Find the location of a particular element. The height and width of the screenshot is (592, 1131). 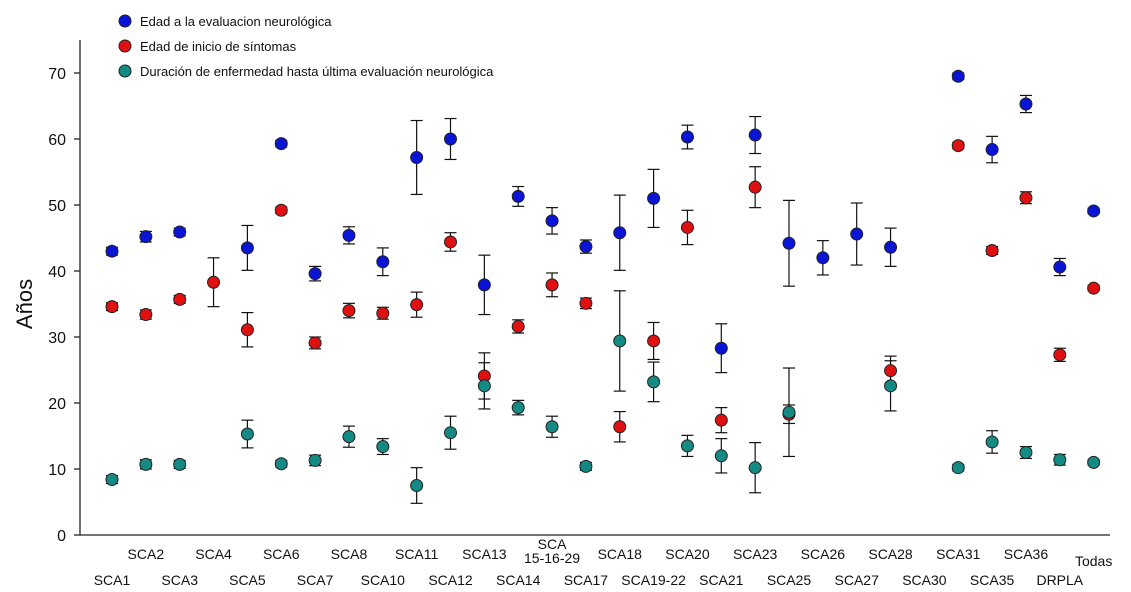

category-label: SCA6 is located at coordinates (281, 554).